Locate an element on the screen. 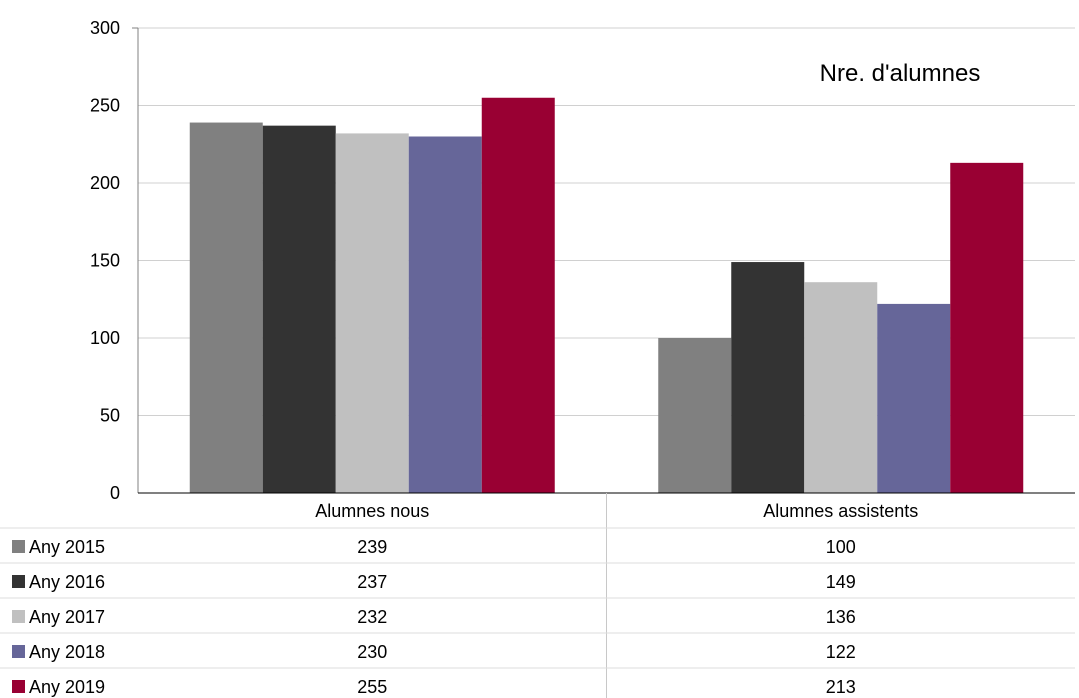  data-label: 122 is located at coordinates (841, 652).